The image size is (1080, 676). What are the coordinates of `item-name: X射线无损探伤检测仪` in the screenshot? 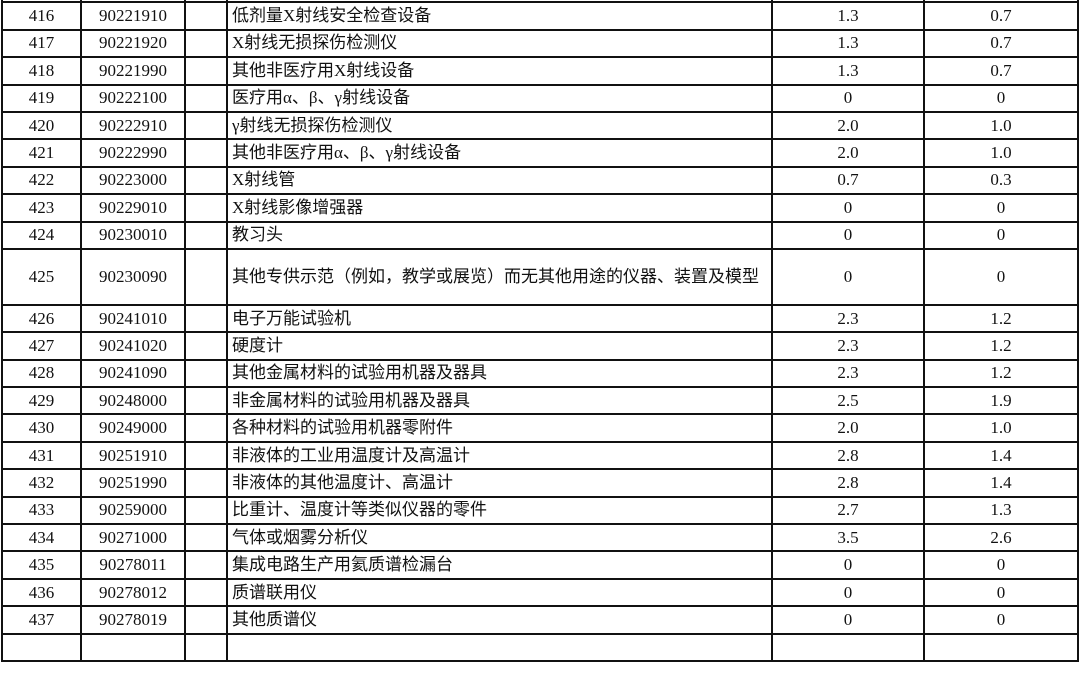 It's located at (499, 43).